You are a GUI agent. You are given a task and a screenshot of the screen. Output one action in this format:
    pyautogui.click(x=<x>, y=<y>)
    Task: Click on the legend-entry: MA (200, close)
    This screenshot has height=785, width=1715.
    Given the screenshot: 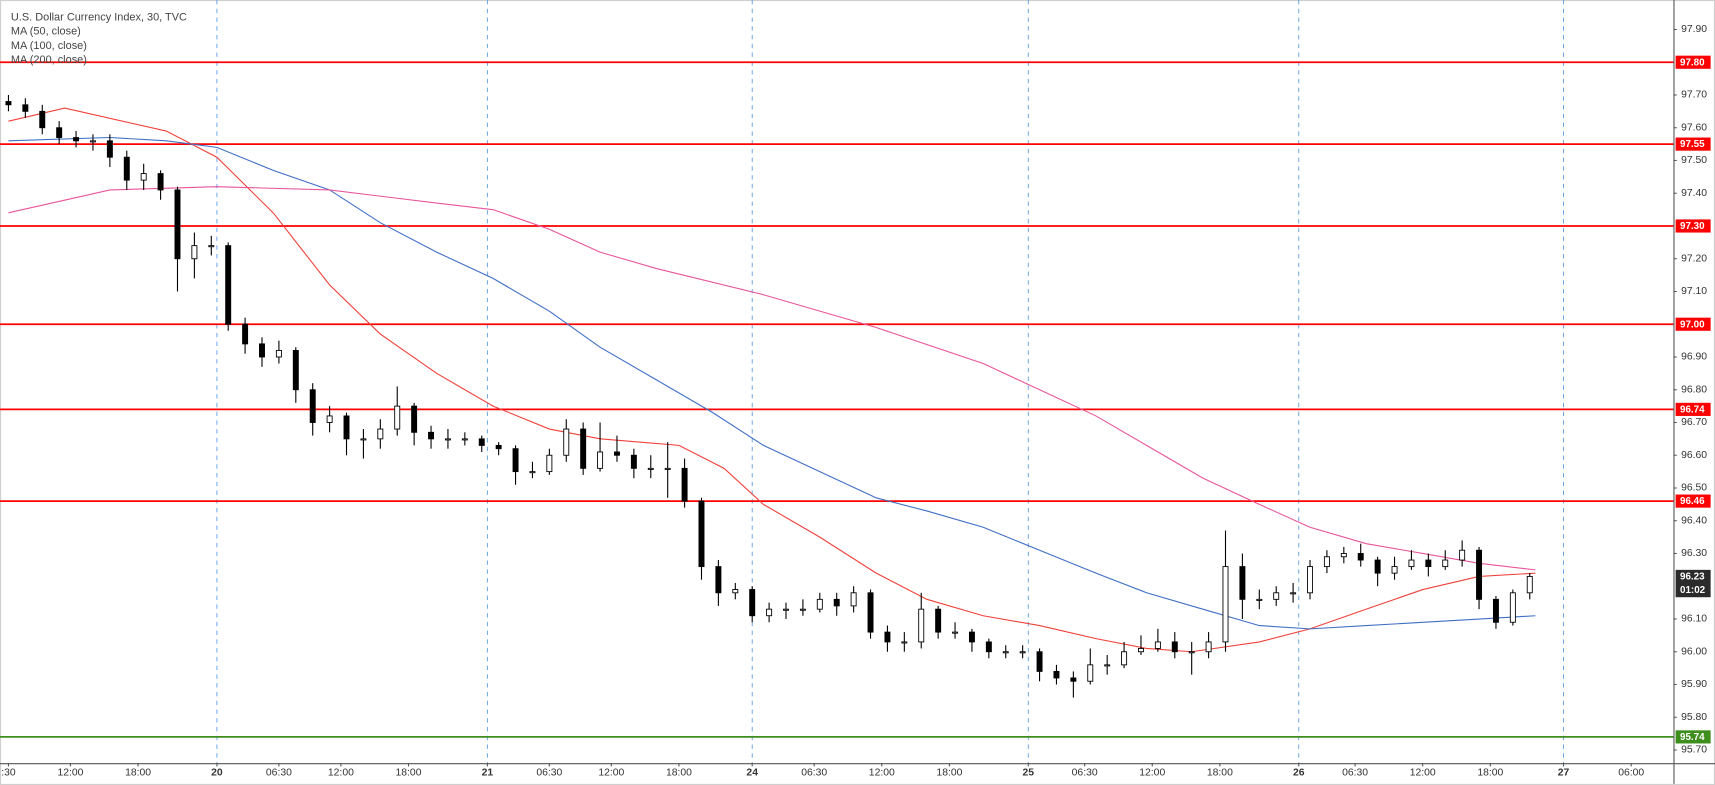 What is the action you would take?
    pyautogui.click(x=49, y=60)
    